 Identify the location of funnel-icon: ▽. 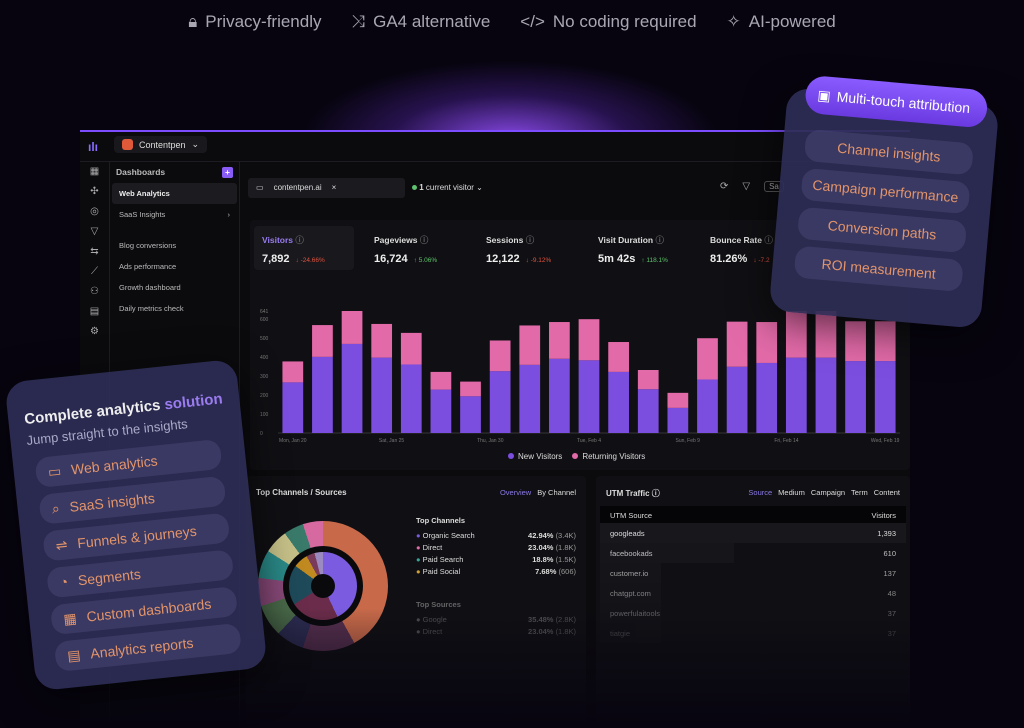
(94, 231).